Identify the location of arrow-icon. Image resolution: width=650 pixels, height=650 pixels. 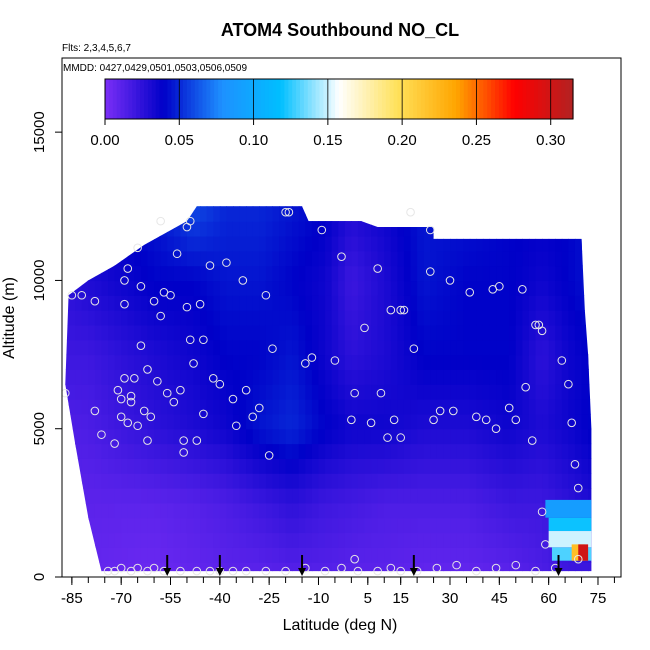
(219, 565).